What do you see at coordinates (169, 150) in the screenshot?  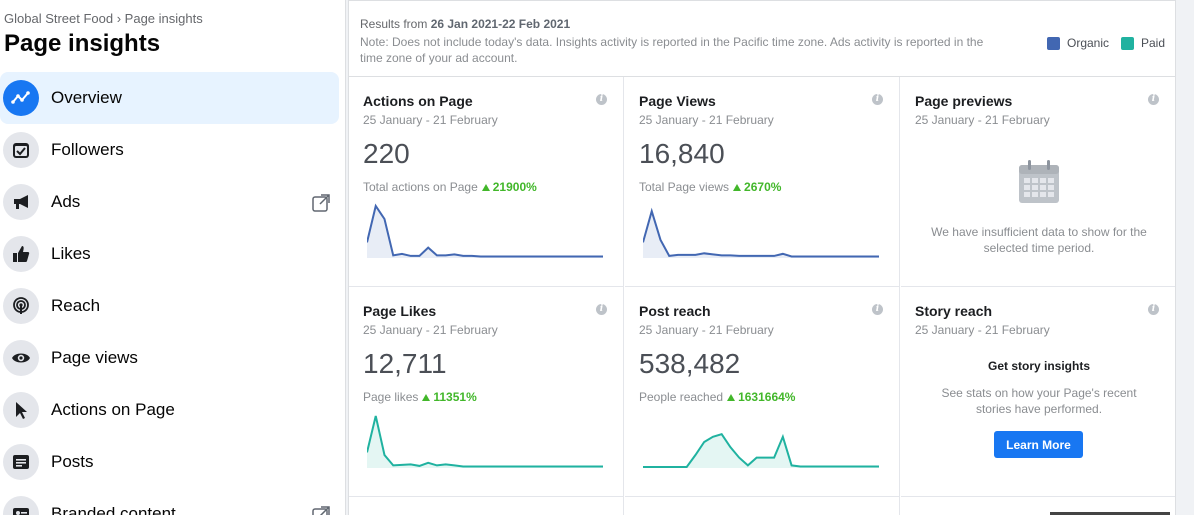 I see `sidebar-item-followers: Followers` at bounding box center [169, 150].